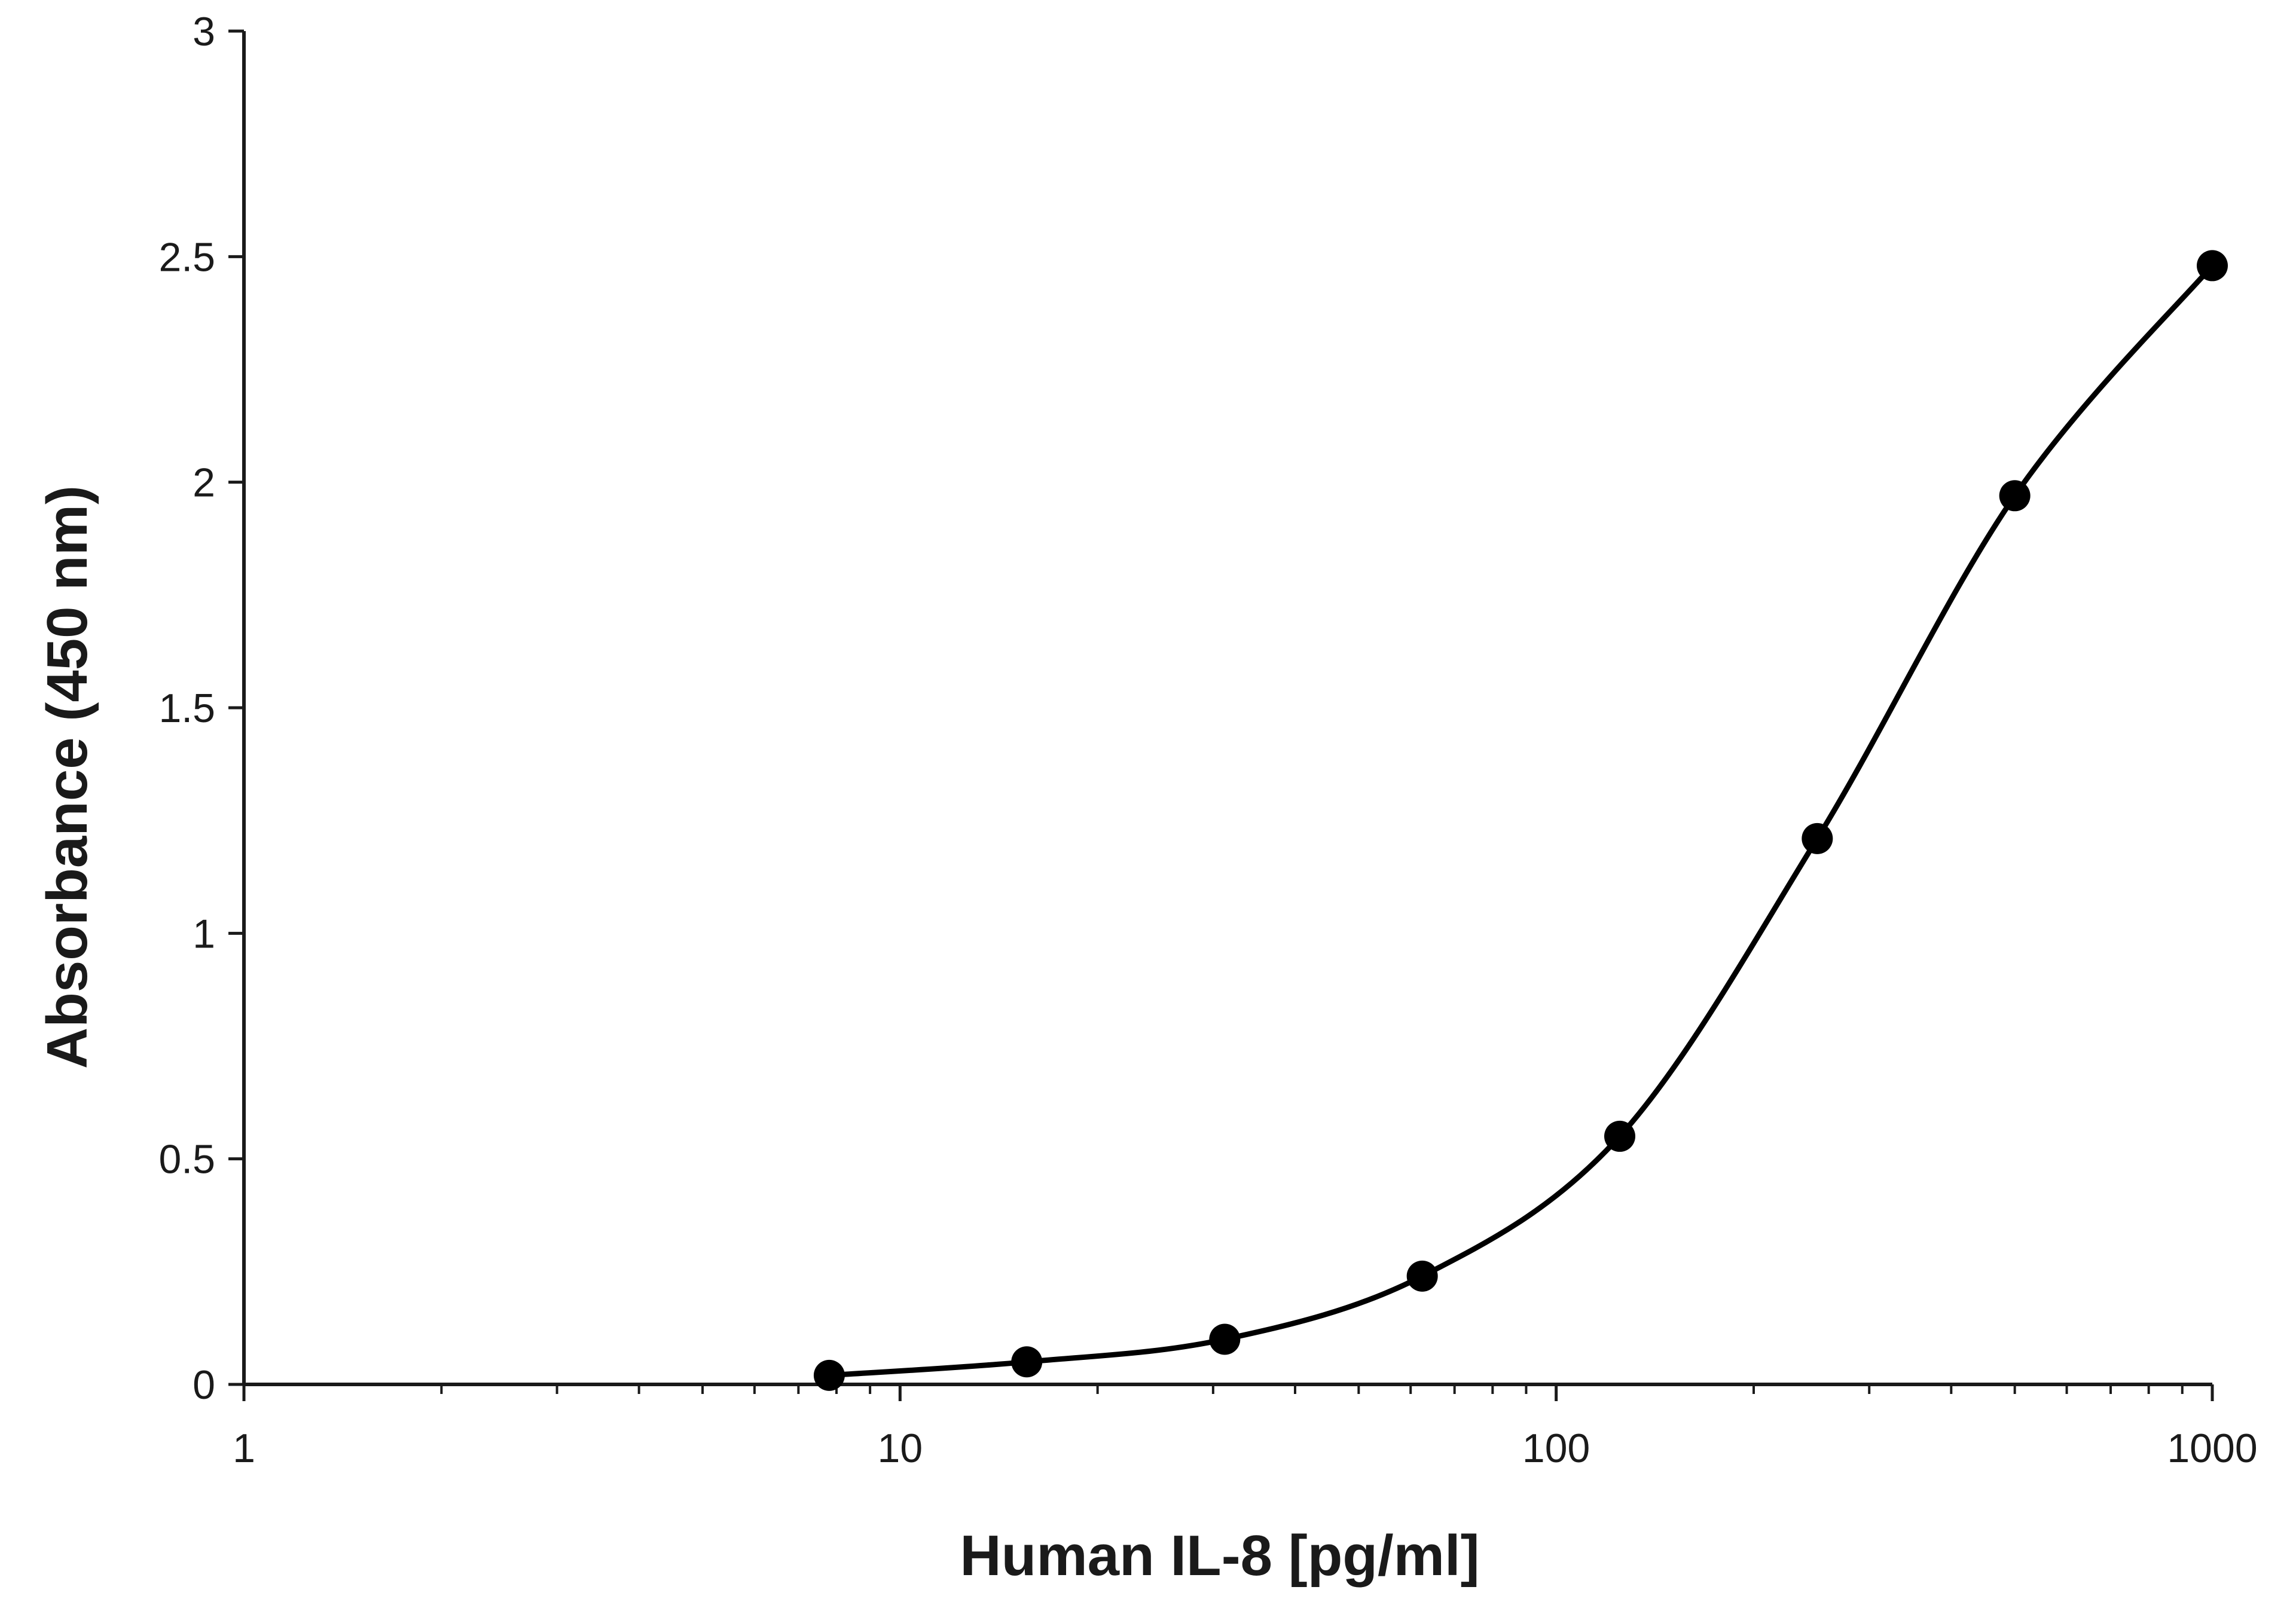  Describe the element at coordinates (204, 31) in the screenshot. I see `y-tick-label: 3` at that location.